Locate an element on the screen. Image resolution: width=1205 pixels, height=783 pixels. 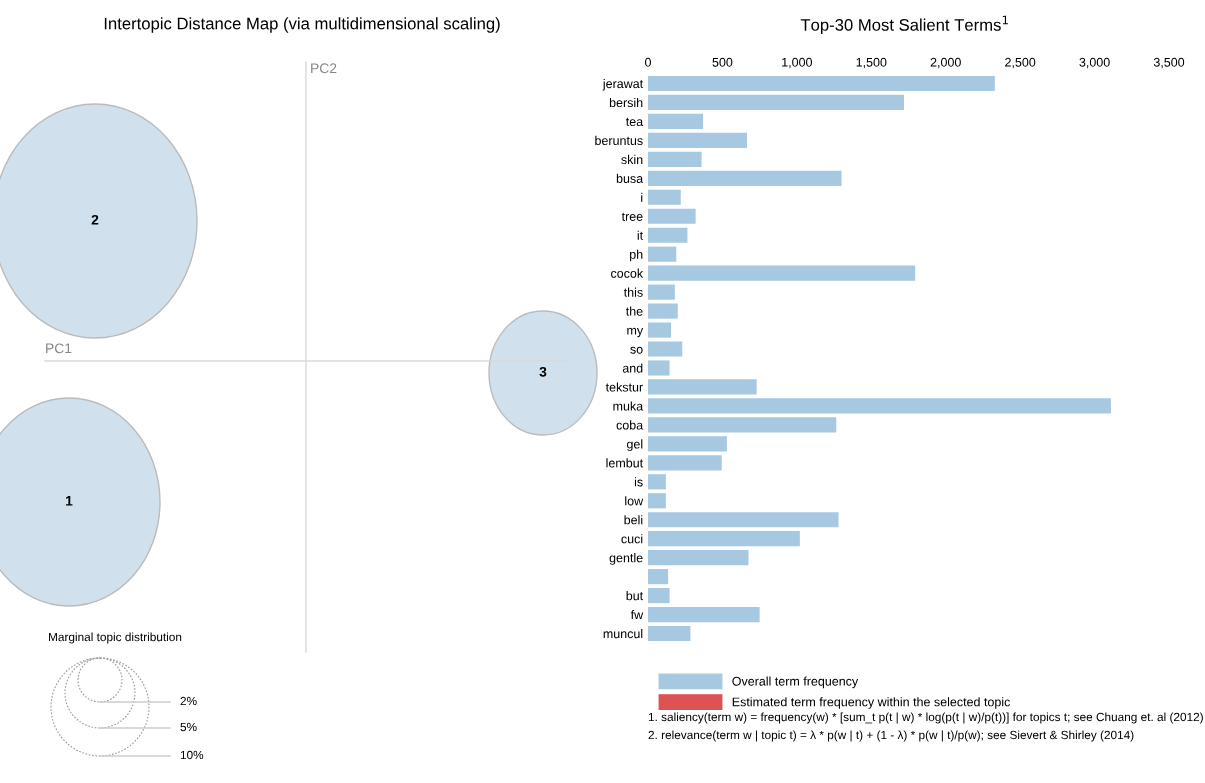
x-tick-label: 500 is located at coordinates (722, 62).